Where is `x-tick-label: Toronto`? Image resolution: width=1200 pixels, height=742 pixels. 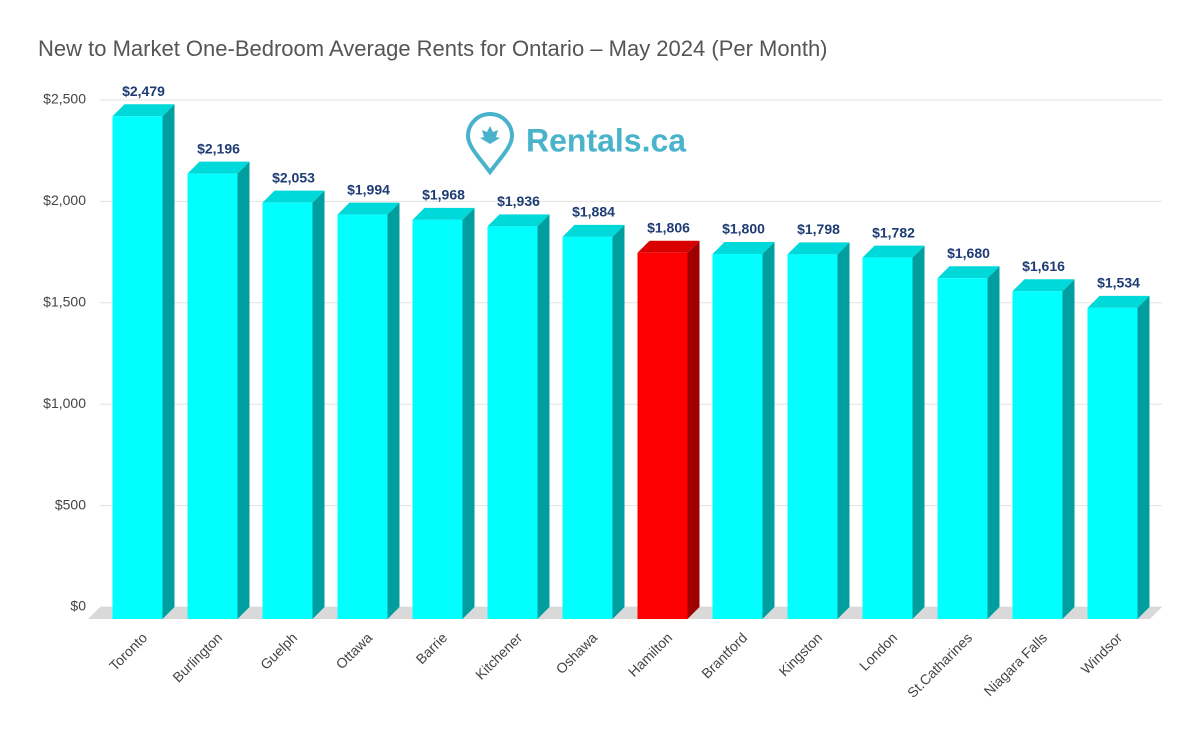 x-tick-label: Toronto is located at coordinates (128, 651).